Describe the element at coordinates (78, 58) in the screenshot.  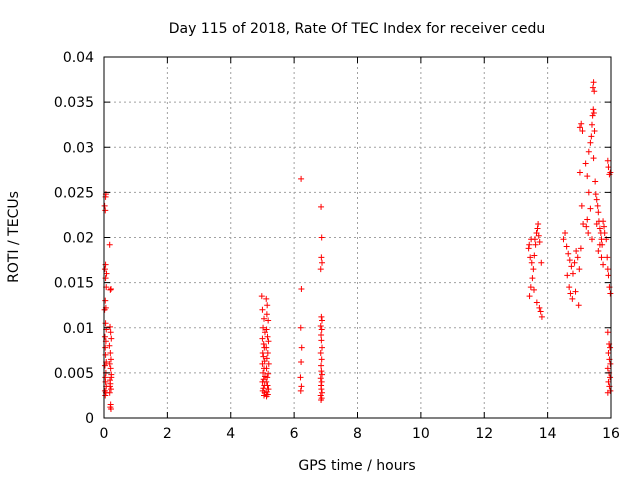
I see `y-tick-label: 0.04` at that location.